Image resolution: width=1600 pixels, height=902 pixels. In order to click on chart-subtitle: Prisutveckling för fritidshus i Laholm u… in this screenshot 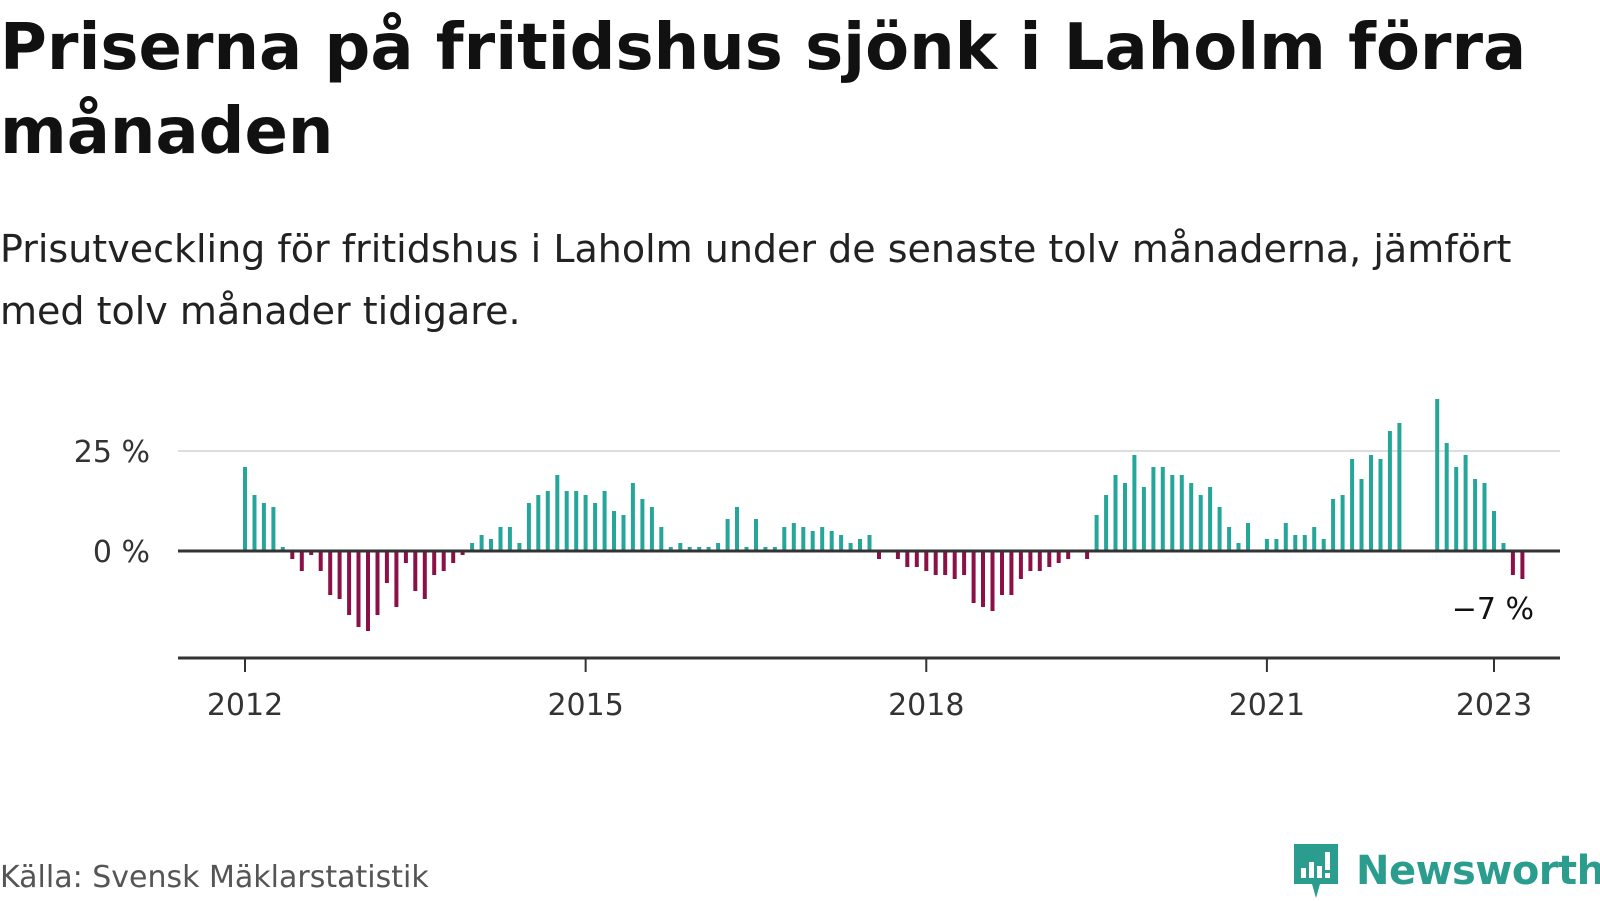, I will do `click(756, 280)`.